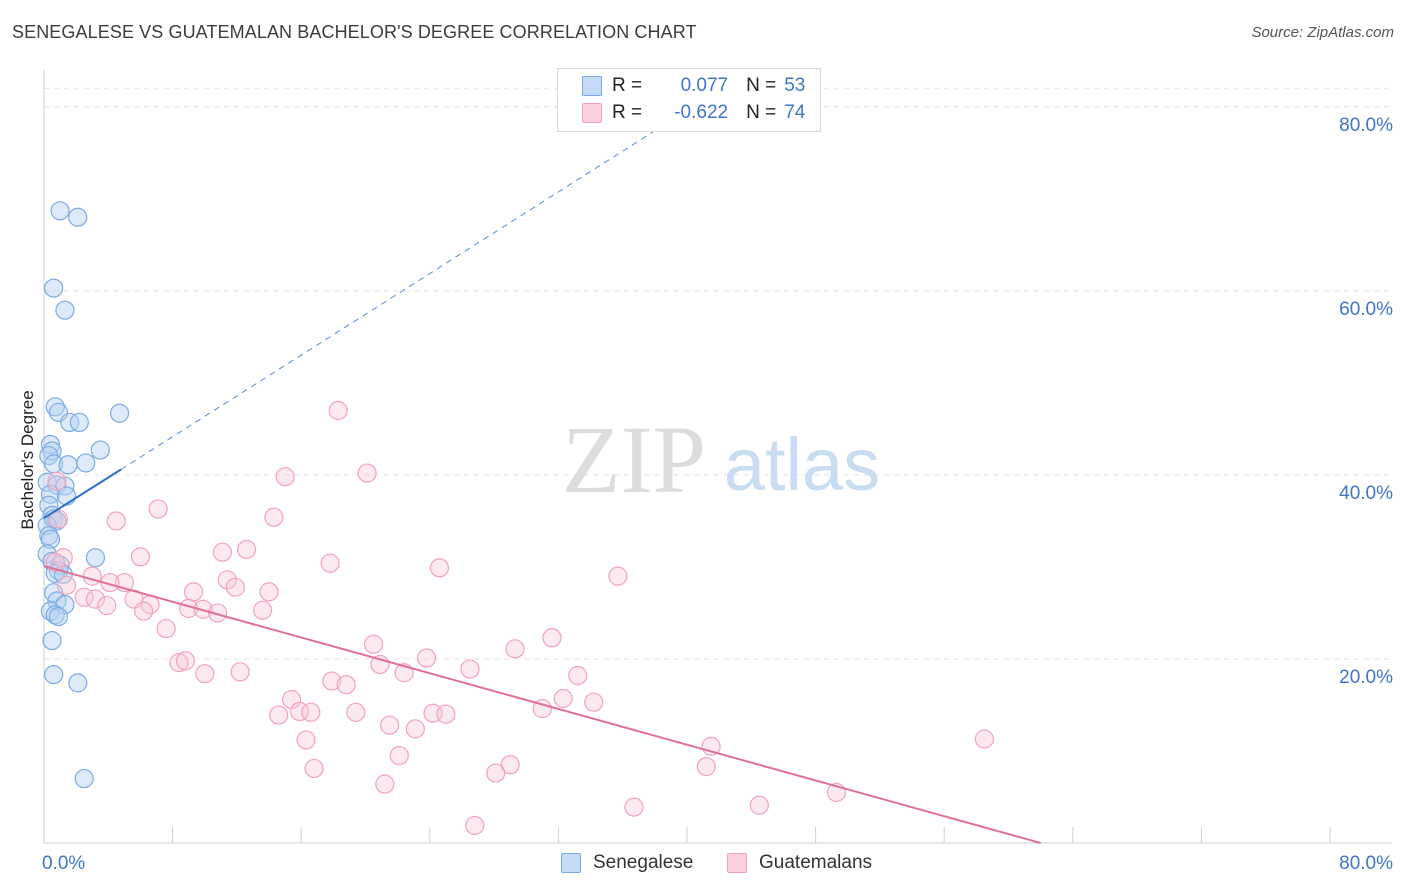 Image resolution: width=1406 pixels, height=892 pixels. What do you see at coordinates (737, 863) in the screenshot?
I see `bottom-swatch-guatemalans` at bounding box center [737, 863].